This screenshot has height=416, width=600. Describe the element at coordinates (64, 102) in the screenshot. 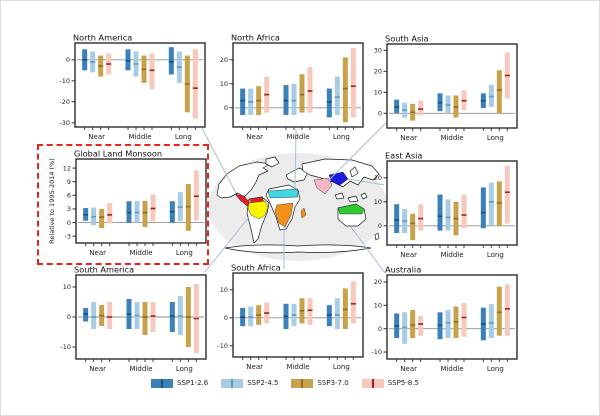

I see `y-tick-label: -20` at that location.